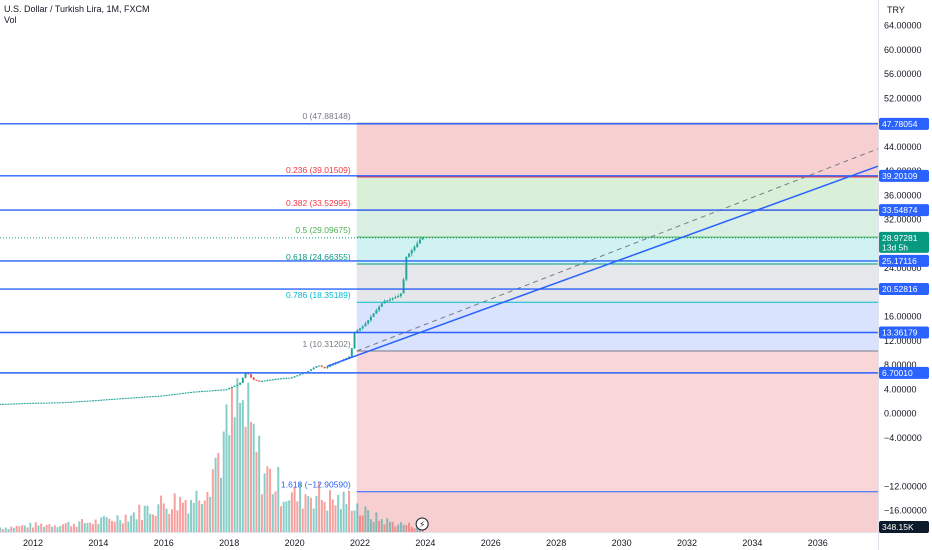 The width and height of the screenshot is (932, 550). What do you see at coordinates (10, 20) in the screenshot?
I see `volume-legend-label: Vol` at bounding box center [10, 20].